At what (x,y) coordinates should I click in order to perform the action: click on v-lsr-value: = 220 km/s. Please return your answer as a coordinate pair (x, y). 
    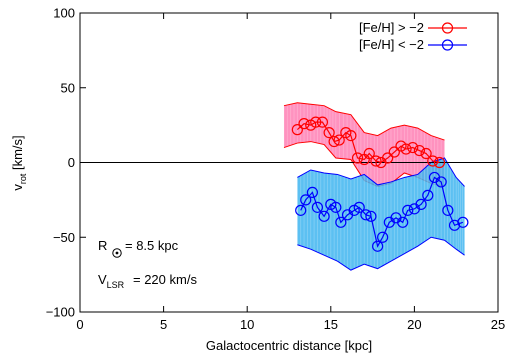
    Looking at the image, I should click on (165, 279).